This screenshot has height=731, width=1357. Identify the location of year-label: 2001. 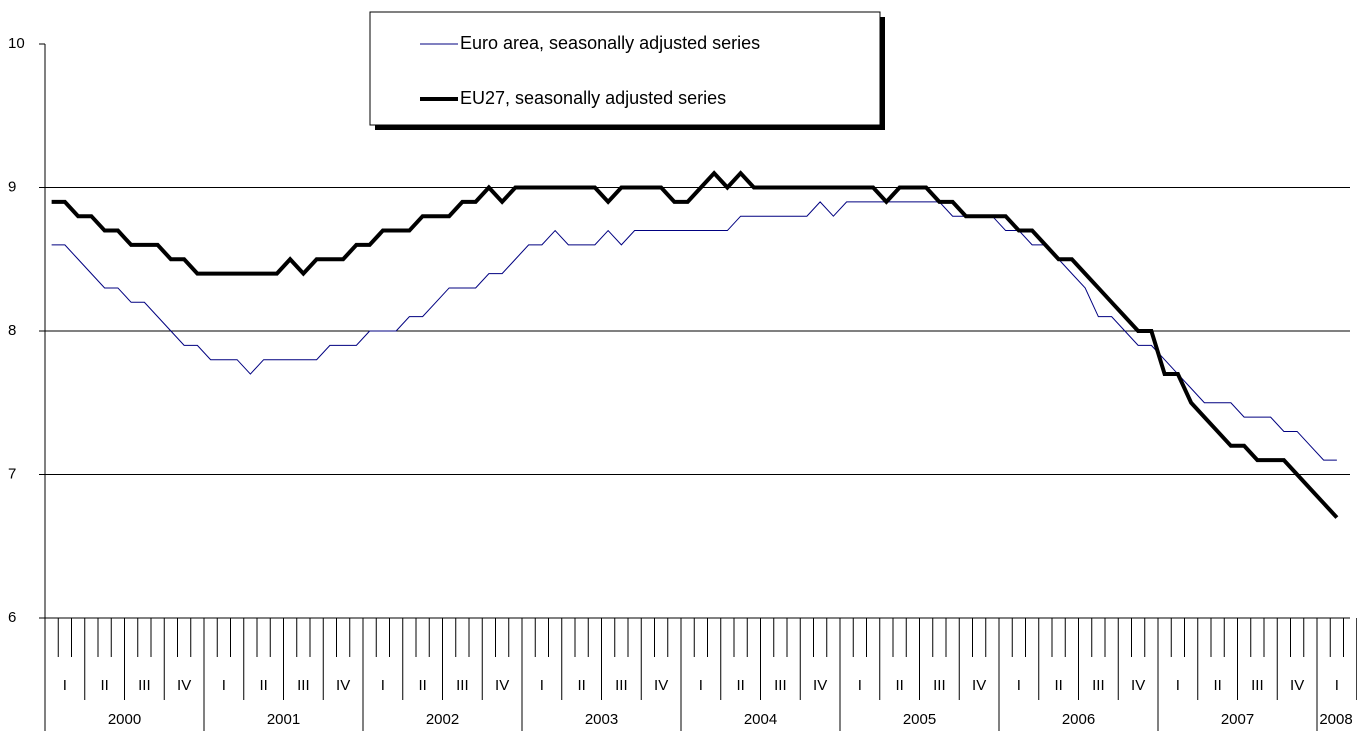
(283, 719).